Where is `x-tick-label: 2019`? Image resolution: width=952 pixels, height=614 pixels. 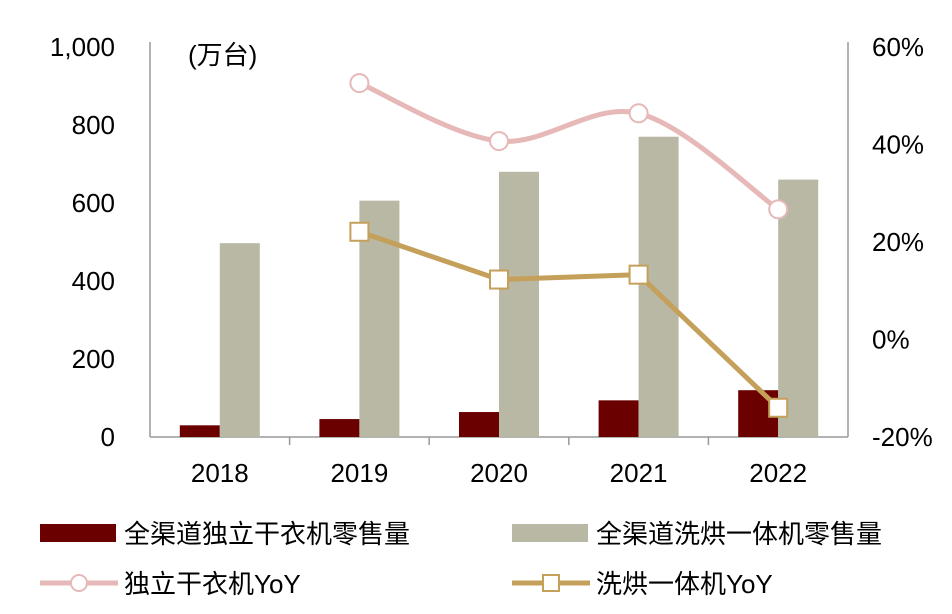
x-tick-label: 2019 is located at coordinates (359, 473).